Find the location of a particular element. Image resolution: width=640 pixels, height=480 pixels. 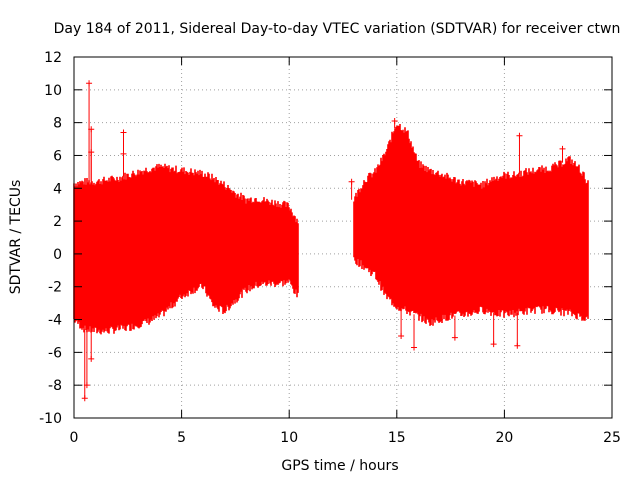

x-tick-label: 15 is located at coordinates (397, 438).